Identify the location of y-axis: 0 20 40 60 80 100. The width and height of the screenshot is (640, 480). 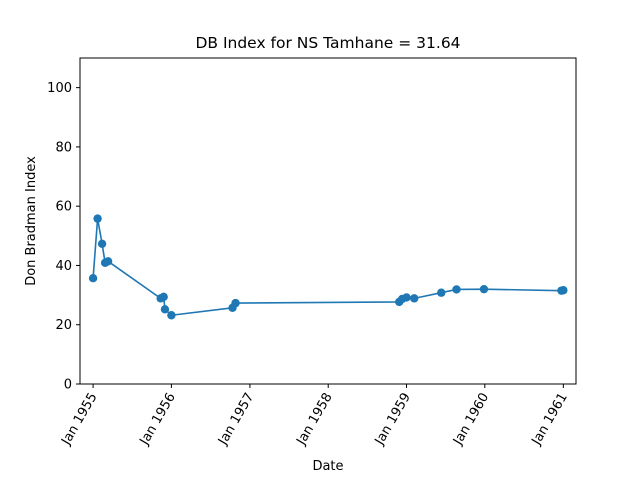
(63, 237).